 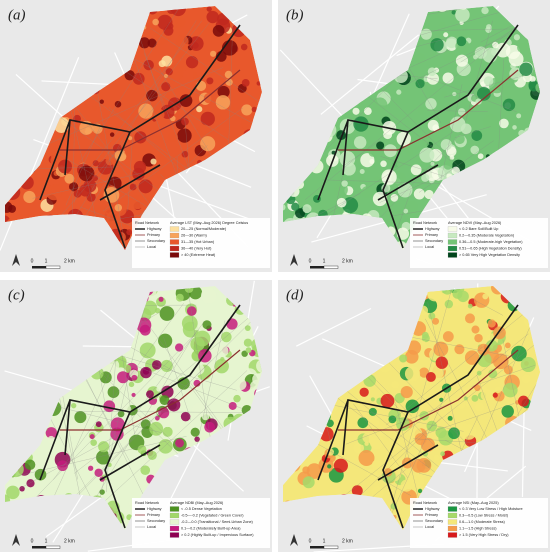 I want to click on scale-bar, so click(x=39, y=547).